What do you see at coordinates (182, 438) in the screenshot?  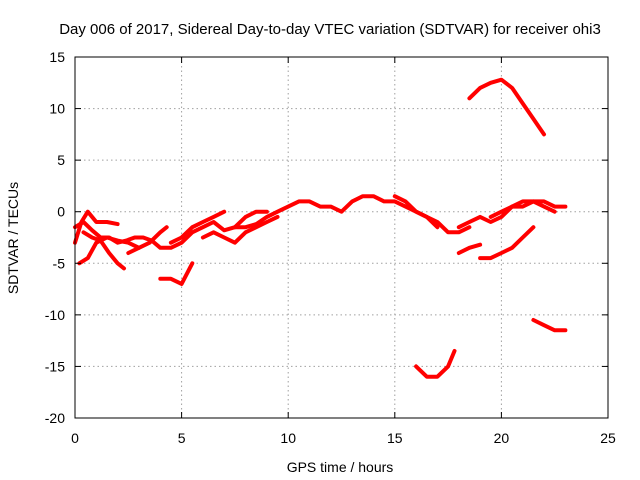 I see `x-tick-label: 5` at bounding box center [182, 438].